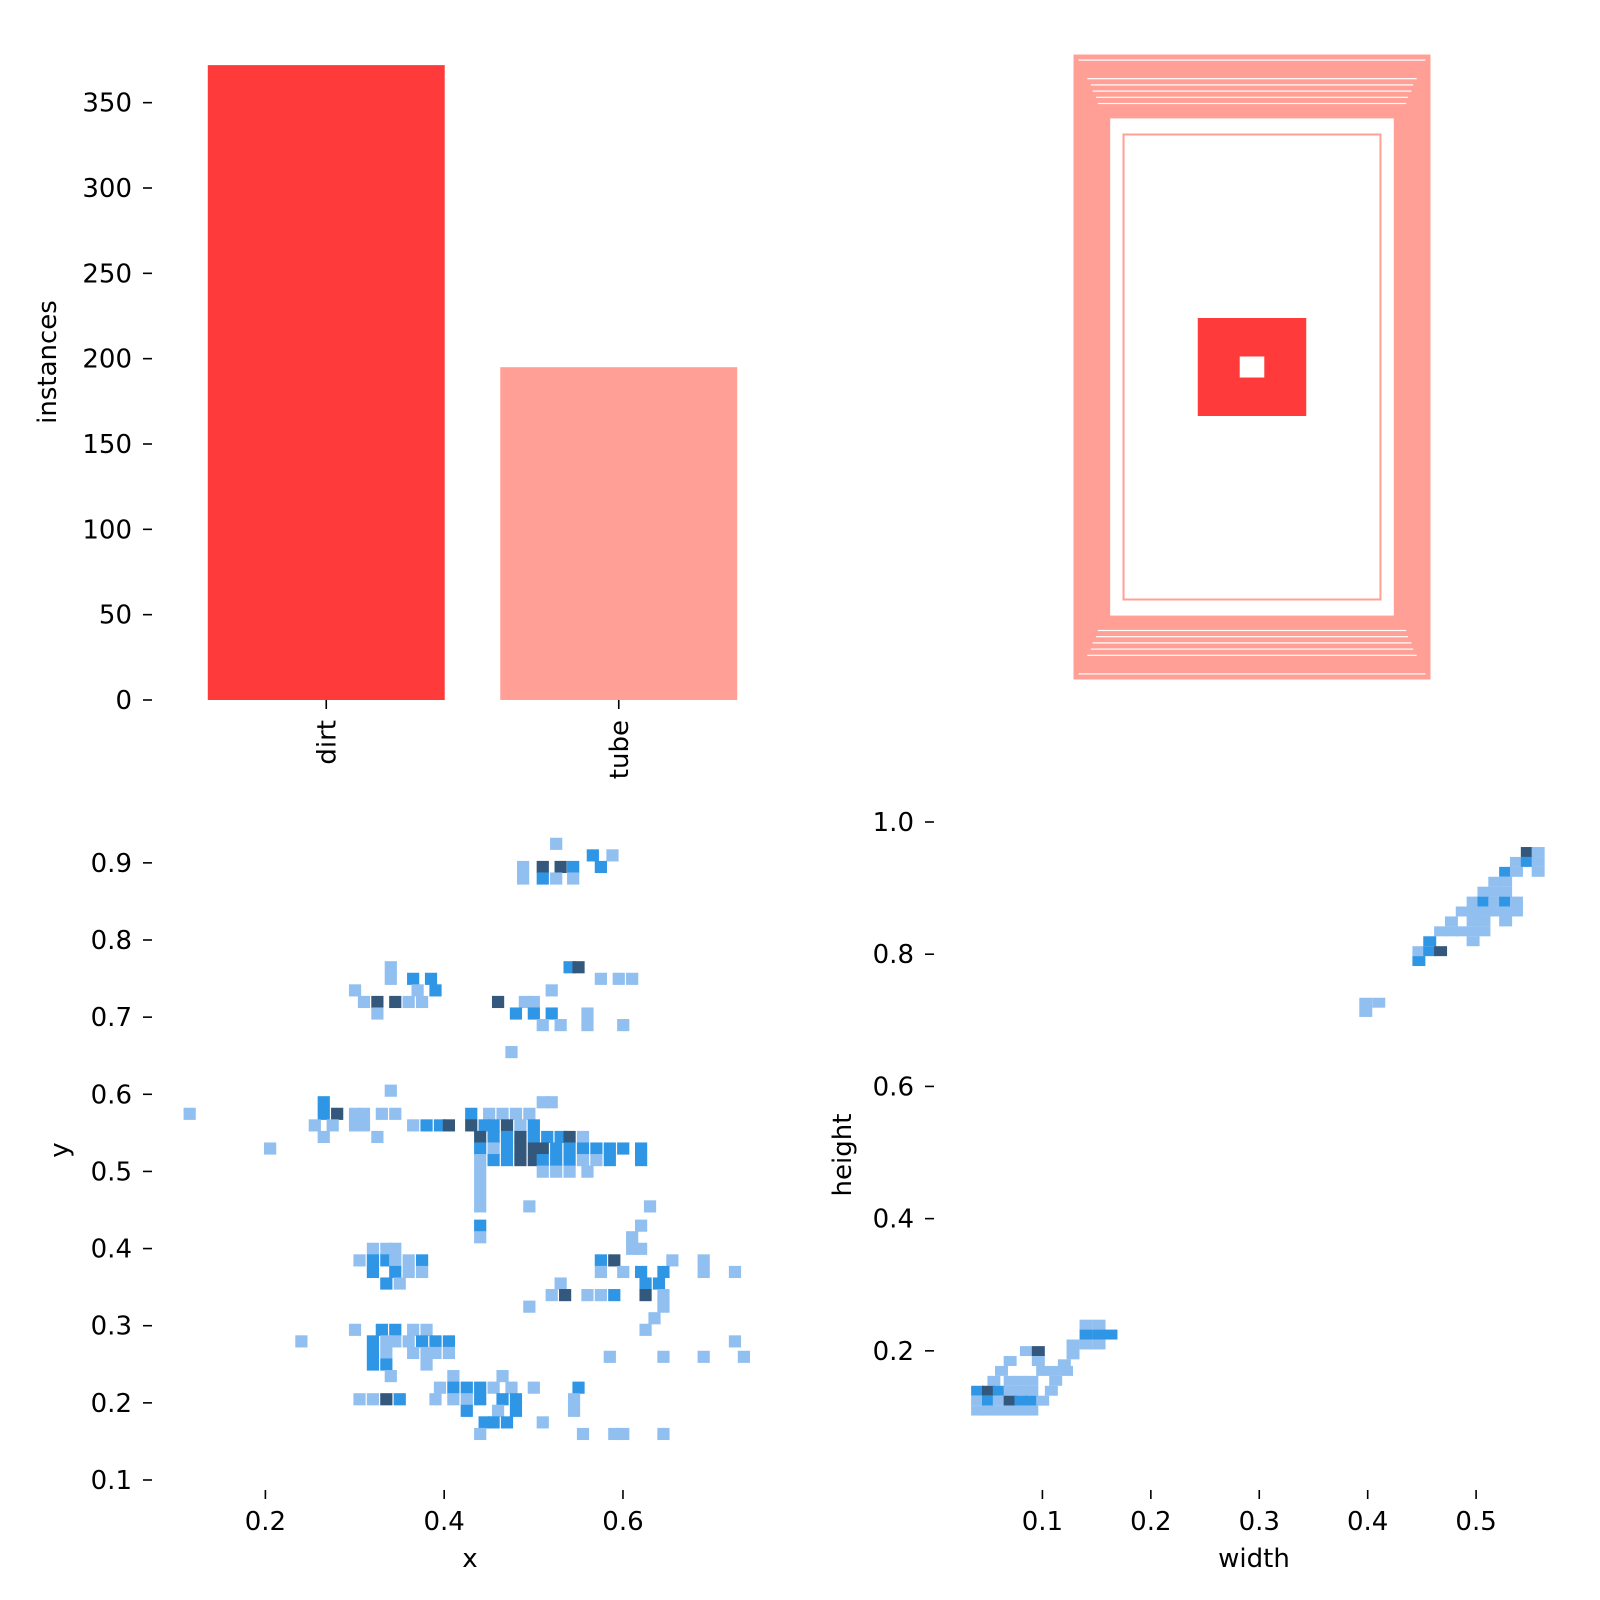 The width and height of the screenshot is (1600, 1600). I want to click on wh-y-tick-label: 1.0, so click(893, 823).